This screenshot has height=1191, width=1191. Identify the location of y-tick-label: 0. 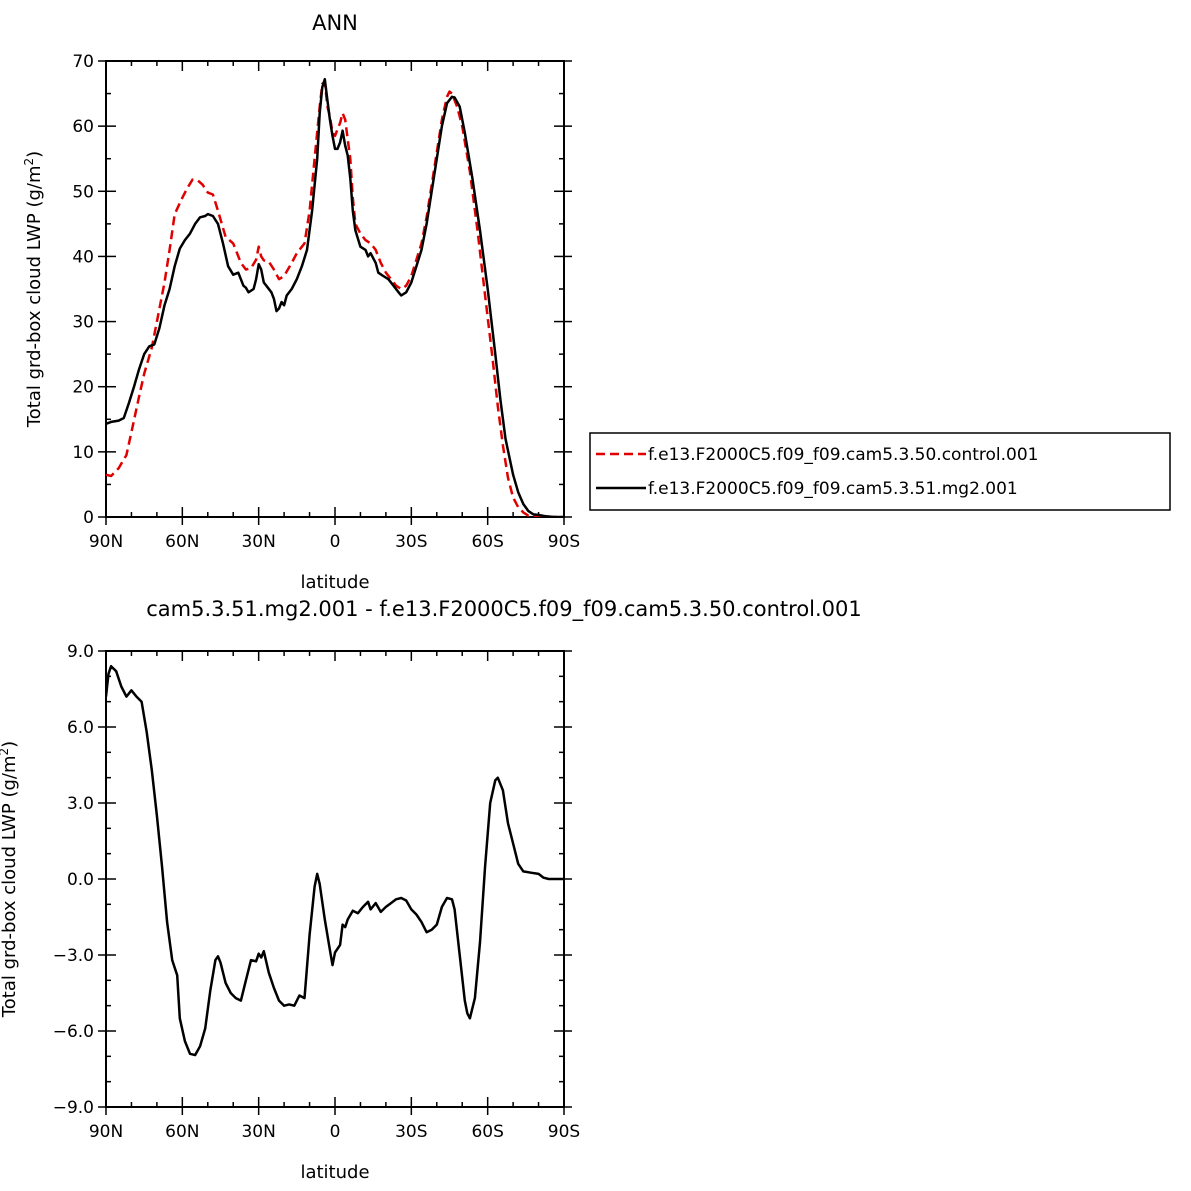
(88, 518).